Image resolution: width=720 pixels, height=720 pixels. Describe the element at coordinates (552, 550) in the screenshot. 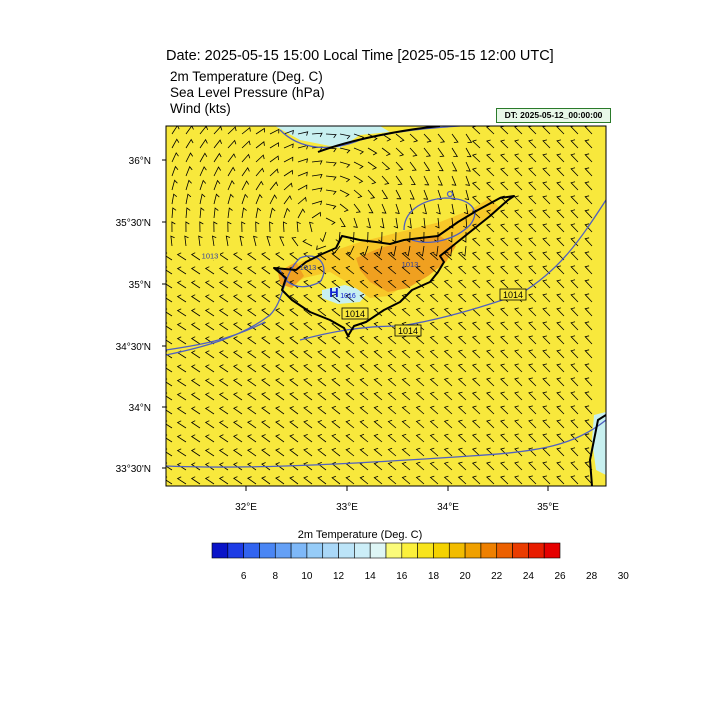

I see `colorbar-swatch` at that location.